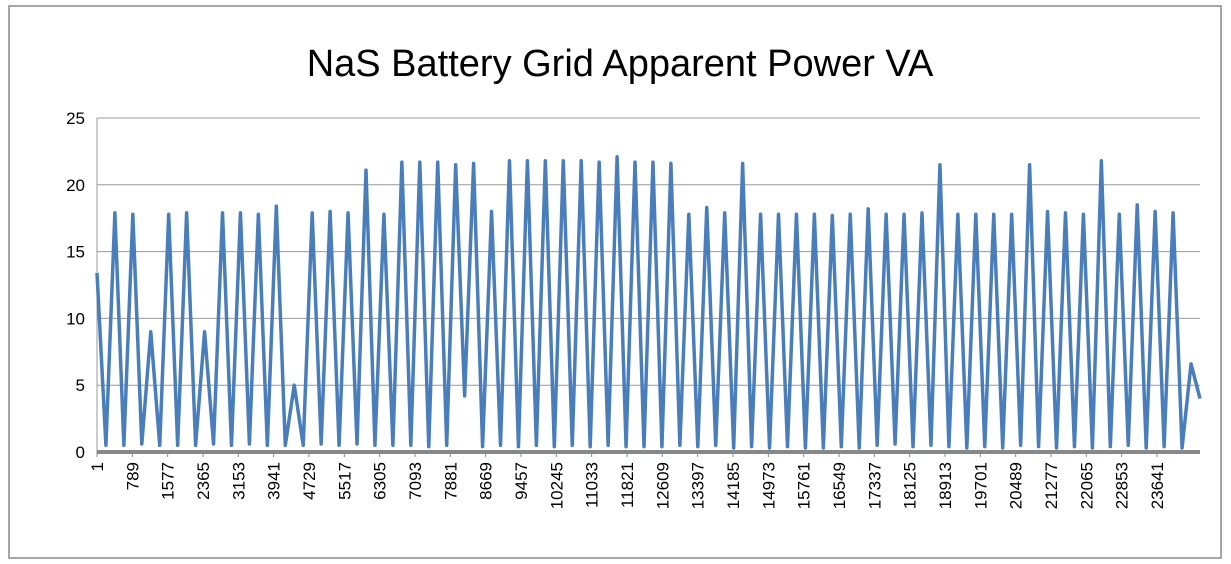  I want to click on x-tick-label: 22065, so click(1086, 485).